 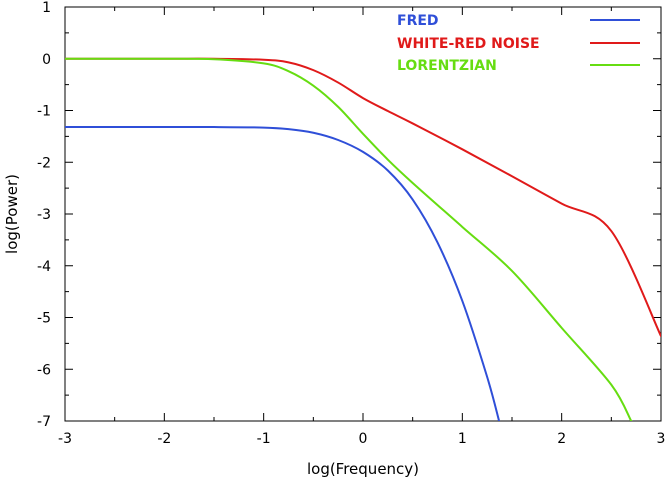 What do you see at coordinates (44, 112) in the screenshot?
I see `y-tick-label: -1` at bounding box center [44, 112].